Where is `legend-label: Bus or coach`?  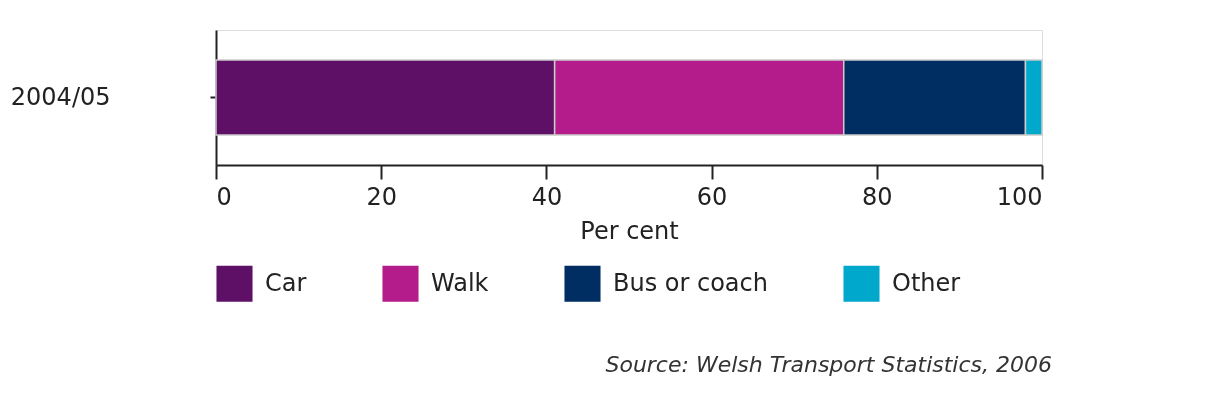
legend-label: Bus or coach is located at coordinates (690, 282).